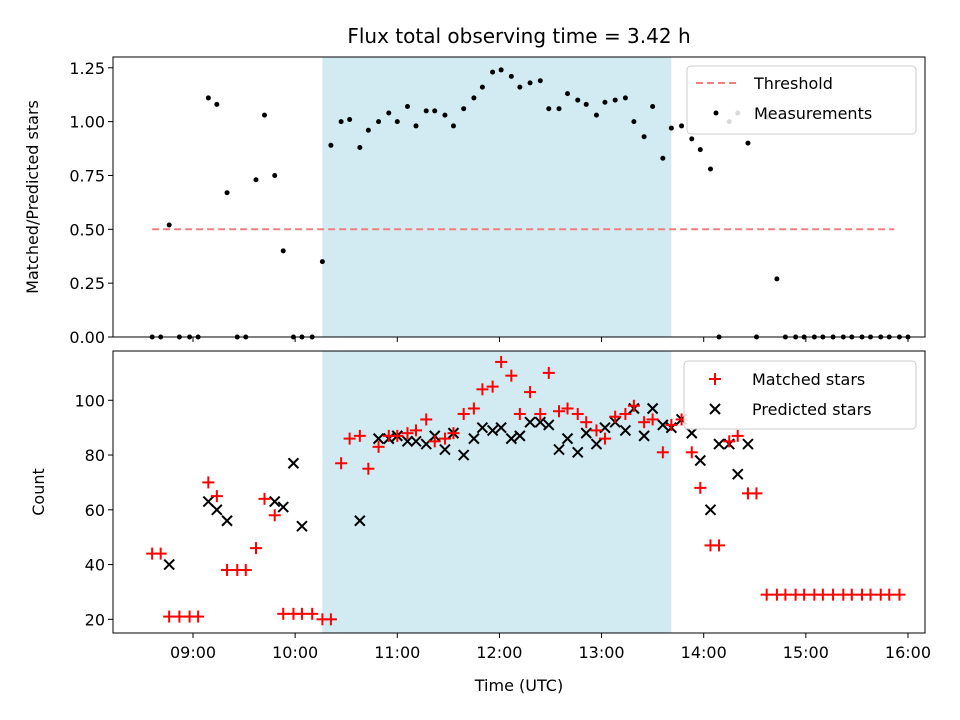  What do you see at coordinates (87, 175) in the screenshot?
I see `y-tick-label: 0.75` at bounding box center [87, 175].